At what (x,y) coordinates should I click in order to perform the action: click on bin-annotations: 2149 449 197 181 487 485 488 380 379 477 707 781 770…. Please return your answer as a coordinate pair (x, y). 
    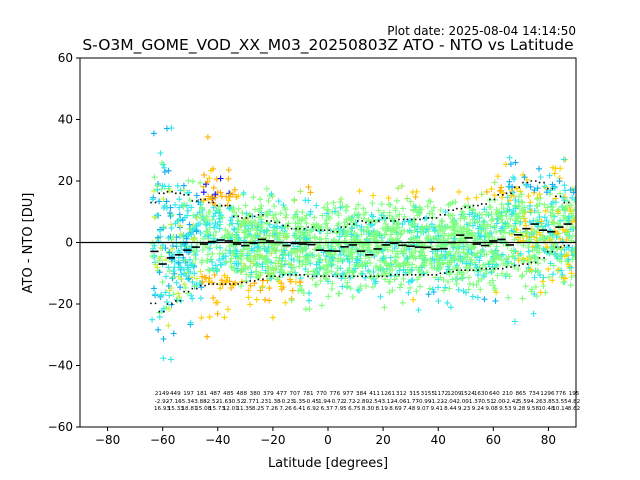
    Looking at the image, I should click on (367, 401).